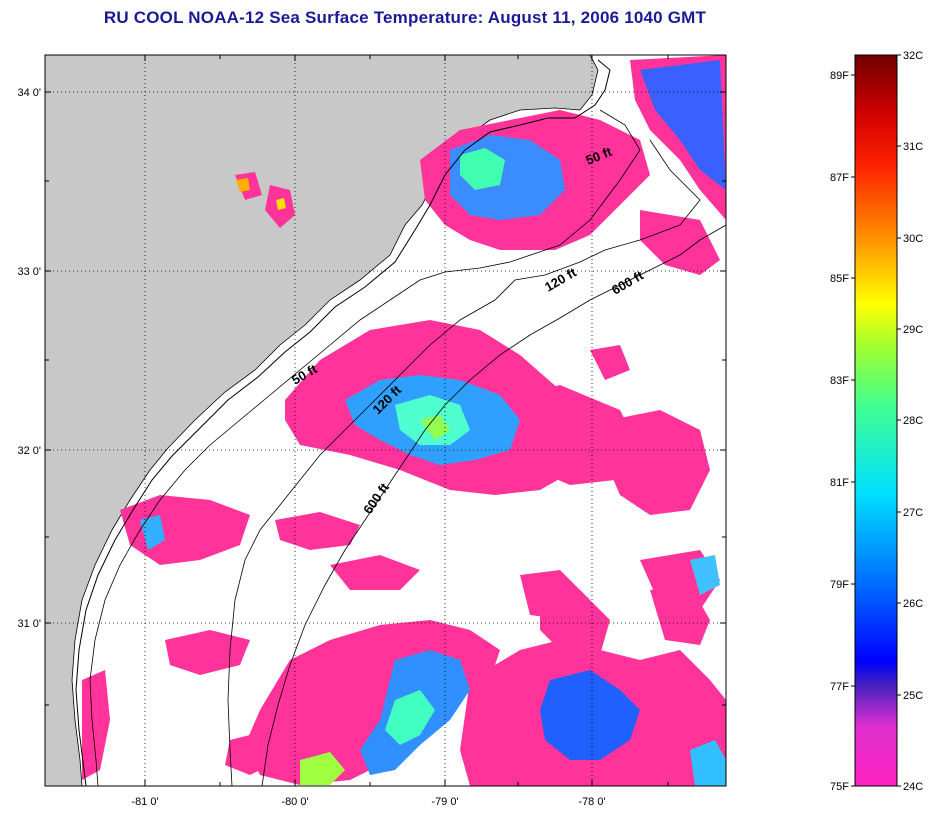 The image size is (936, 817). Describe the element at coordinates (839, 381) in the screenshot. I see `colorbar-f-83: 83F` at that location.